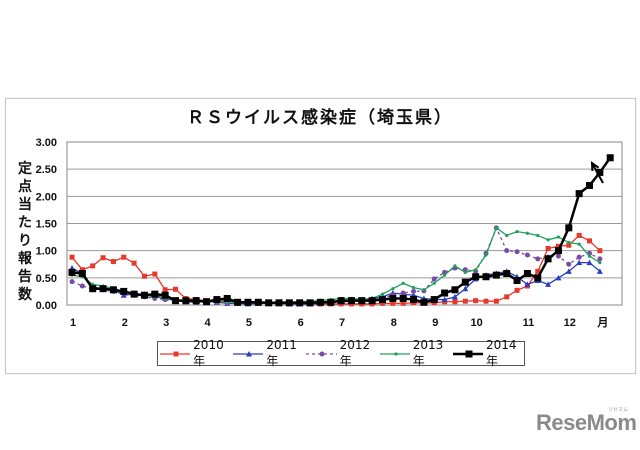  Describe the element at coordinates (336, 265) in the screenshot. I see `series-2013年` at that location.